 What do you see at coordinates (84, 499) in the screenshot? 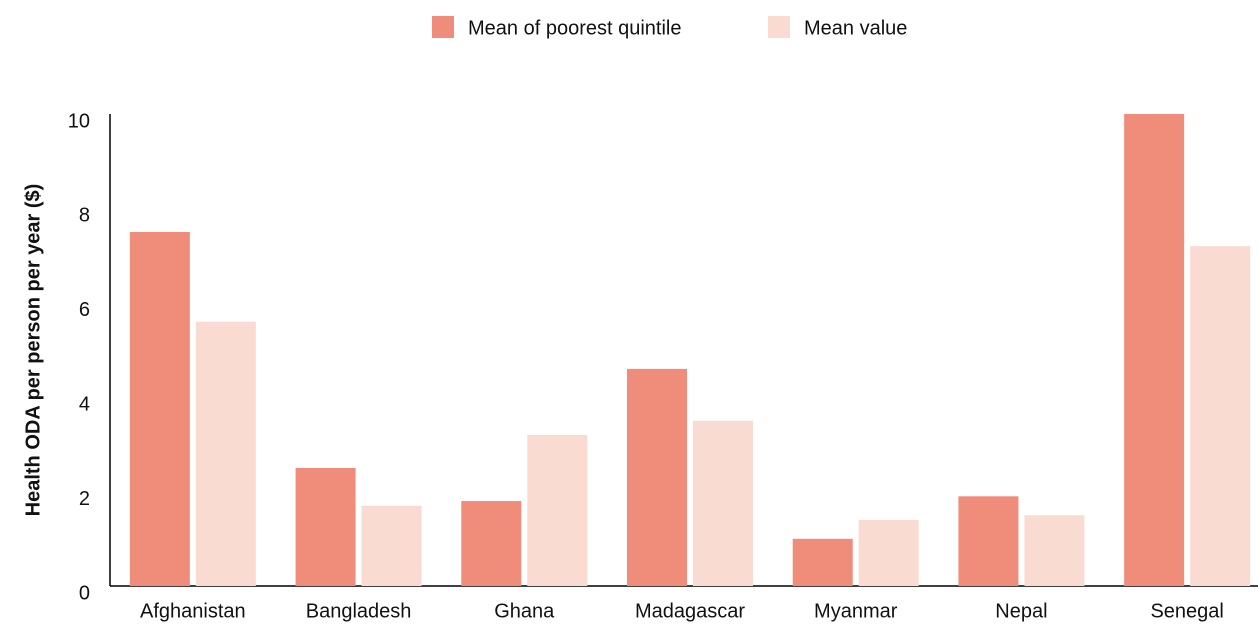
I see `y-tick-label: 2` at bounding box center [84, 499].